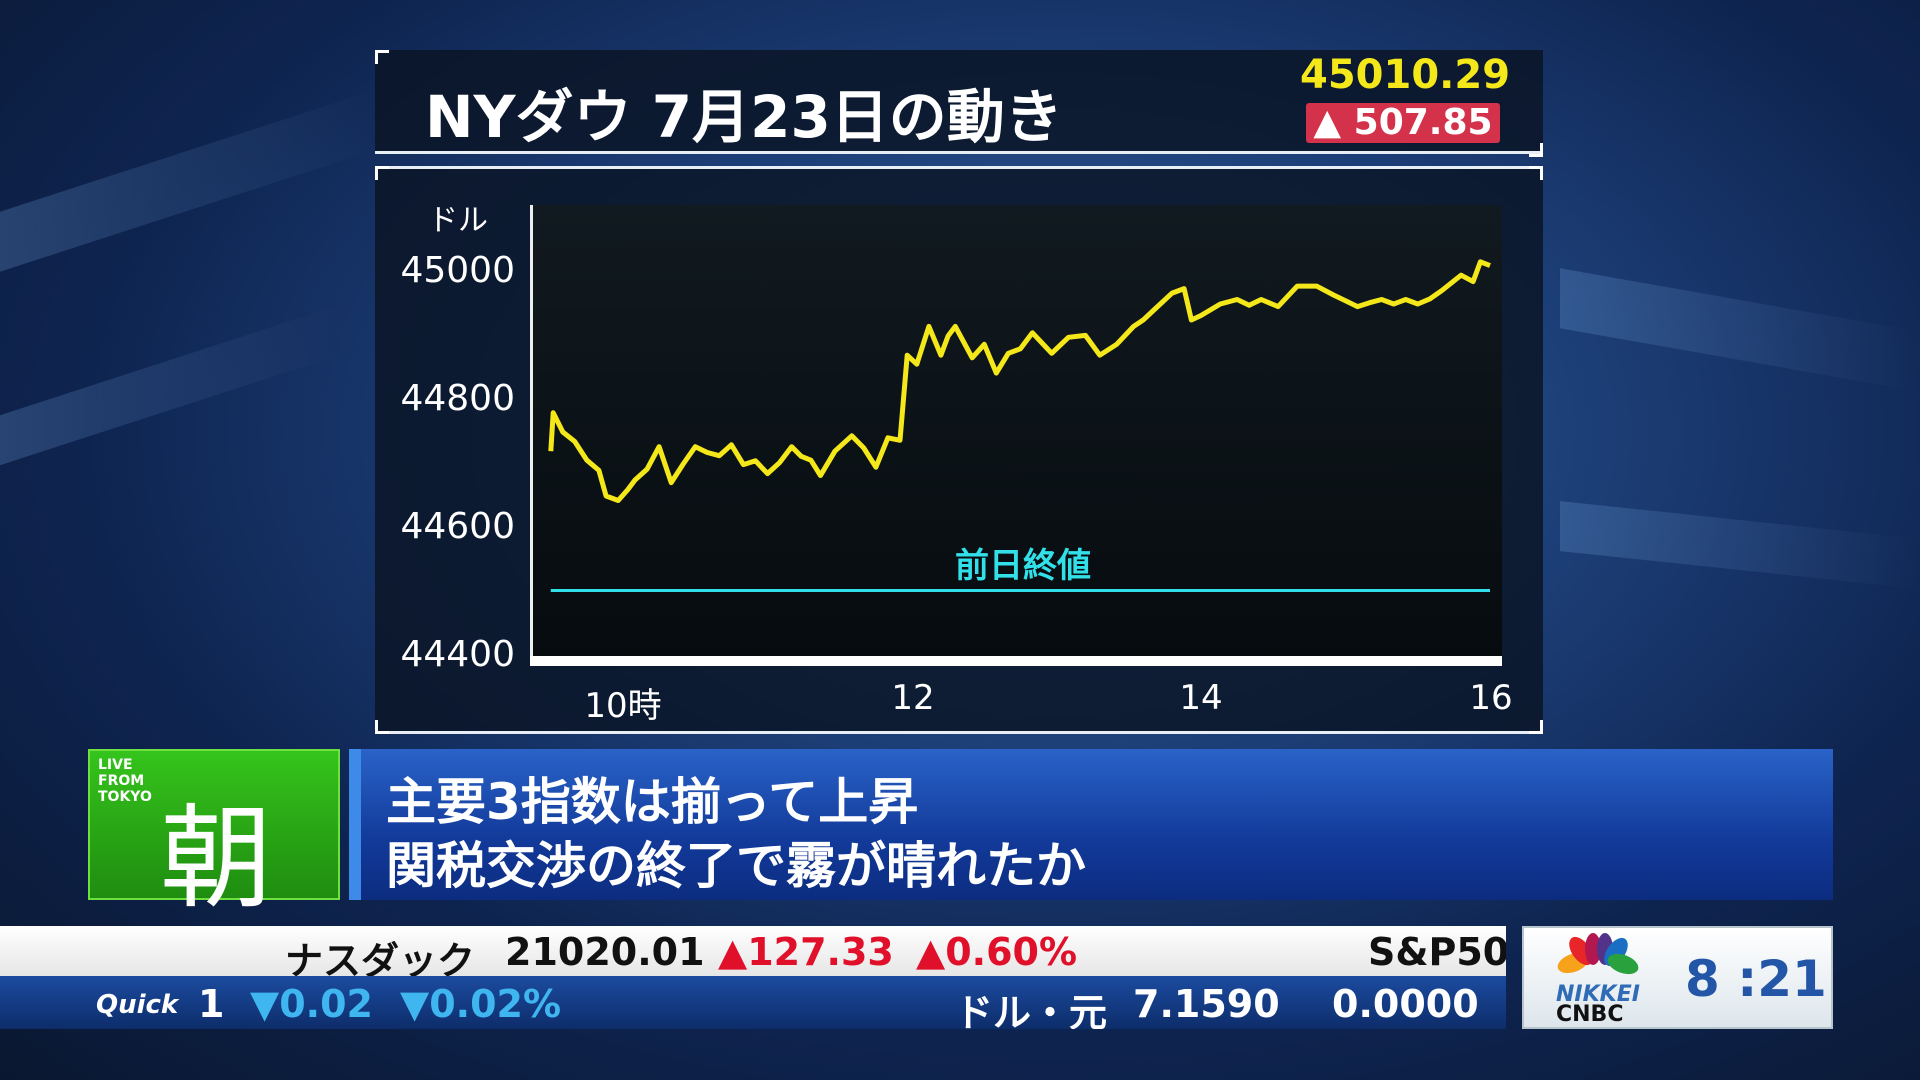  Describe the element at coordinates (481, 1004) in the screenshot. I see `ticker-item-pct: ▼0.02%` at that location.